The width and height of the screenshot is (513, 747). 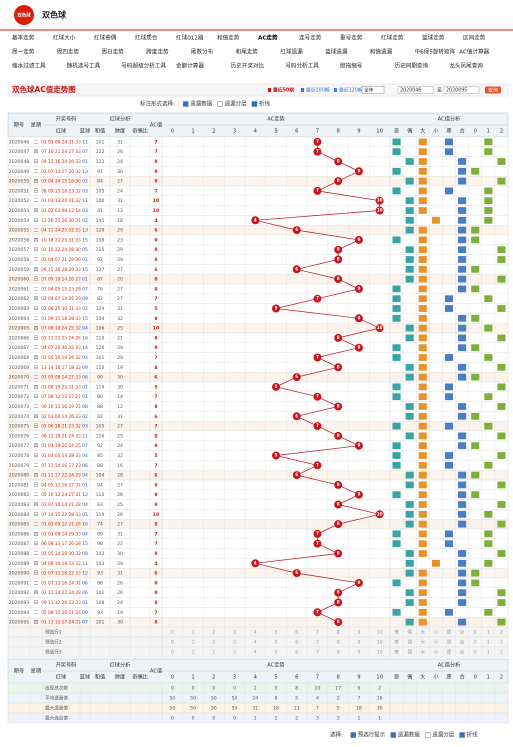 I want to click on nav-link: 基本走势, so click(x=23, y=38).